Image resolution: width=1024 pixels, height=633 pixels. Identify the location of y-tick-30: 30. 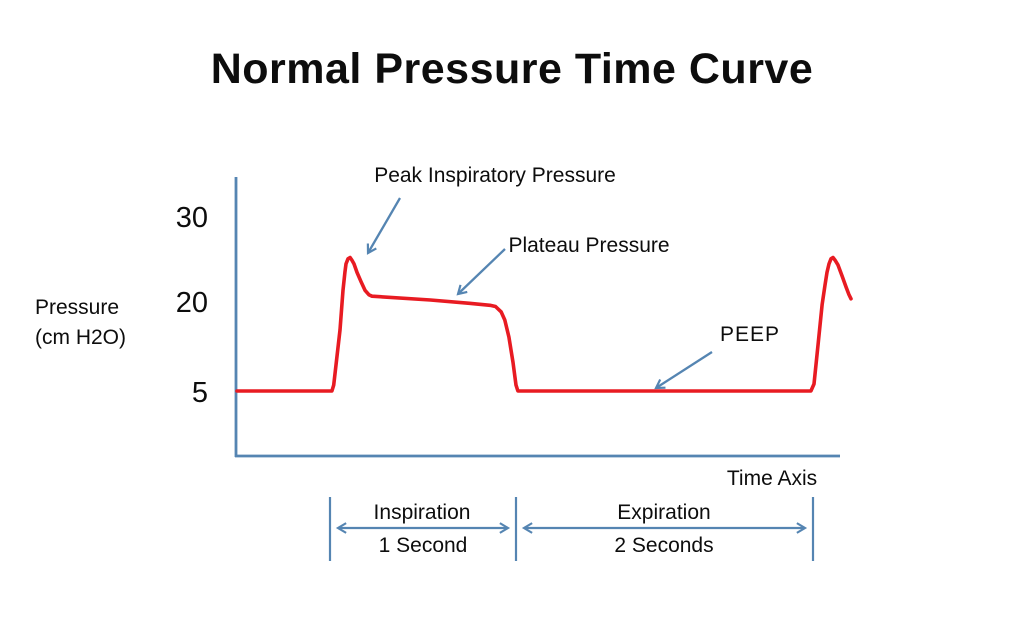
(191, 218).